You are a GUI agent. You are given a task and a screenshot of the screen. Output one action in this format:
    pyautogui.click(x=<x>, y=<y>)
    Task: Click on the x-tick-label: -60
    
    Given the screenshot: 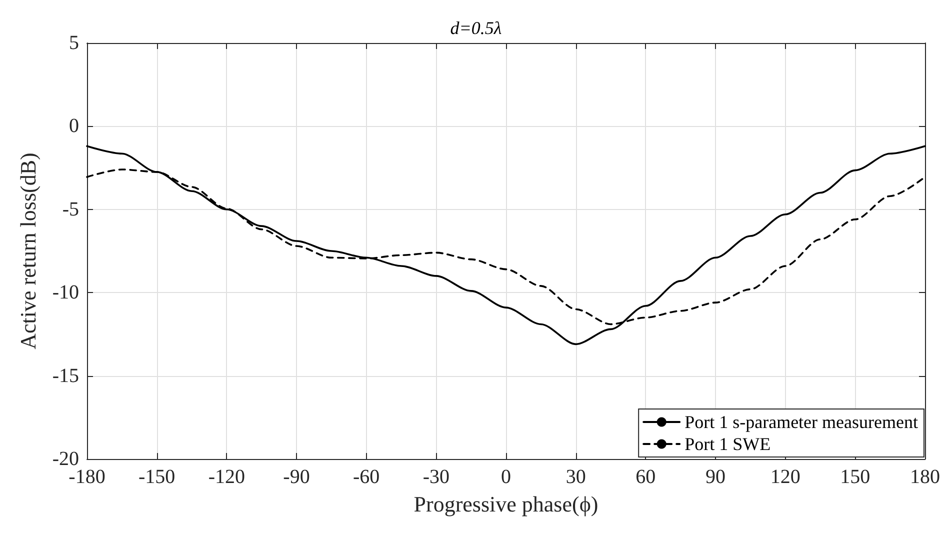 What is the action you would take?
    pyautogui.click(x=366, y=477)
    